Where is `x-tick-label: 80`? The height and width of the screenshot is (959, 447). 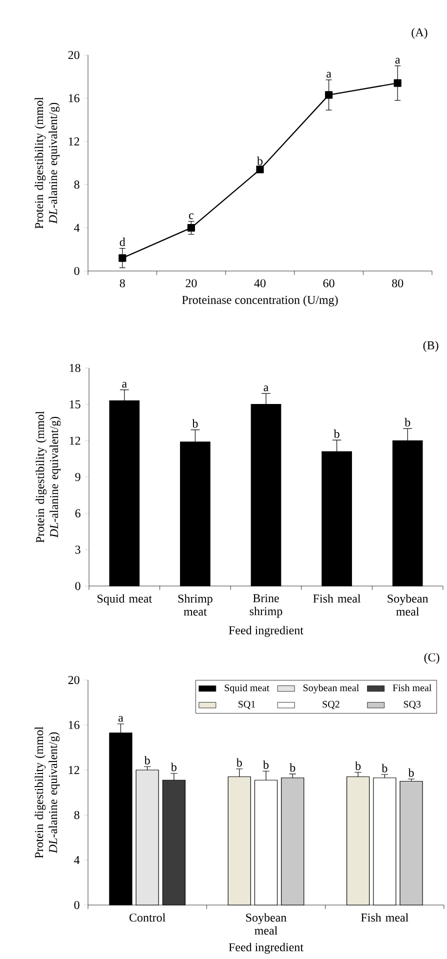 x-tick-label: 80 is located at coordinates (398, 283).